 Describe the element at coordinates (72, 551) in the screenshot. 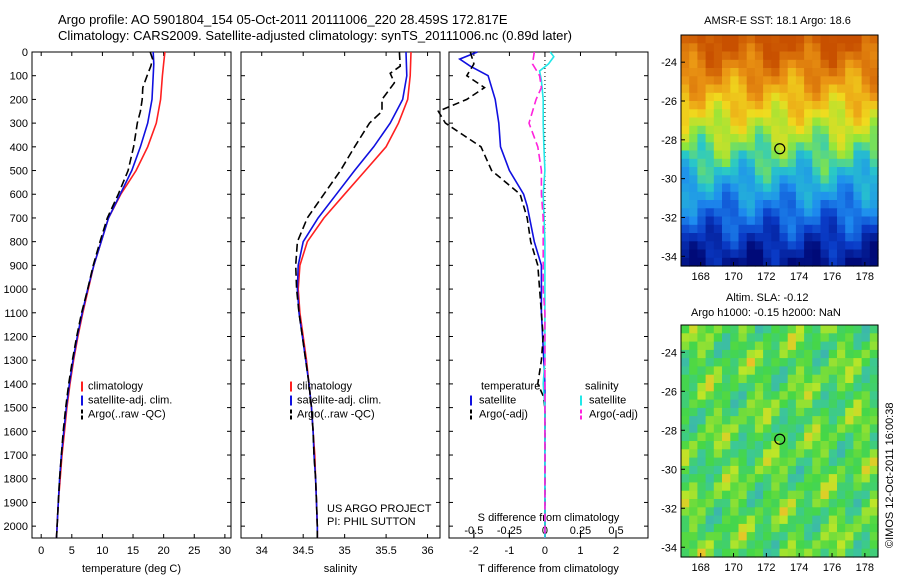

I see `x-tick-label: 5` at that location.